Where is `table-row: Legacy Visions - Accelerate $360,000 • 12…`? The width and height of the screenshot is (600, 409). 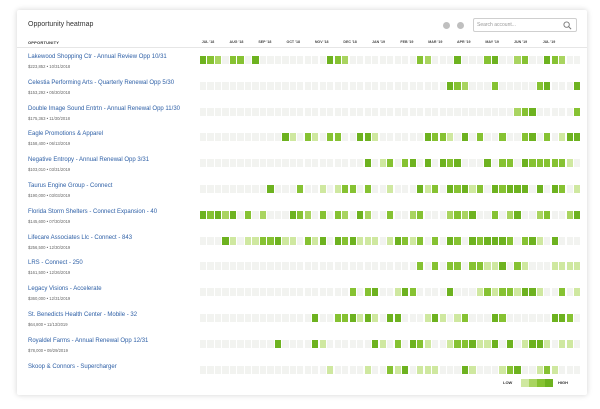
table-row: Legacy Visions - Accelerate $360,000 • 12… is located at coordinates (302, 297).